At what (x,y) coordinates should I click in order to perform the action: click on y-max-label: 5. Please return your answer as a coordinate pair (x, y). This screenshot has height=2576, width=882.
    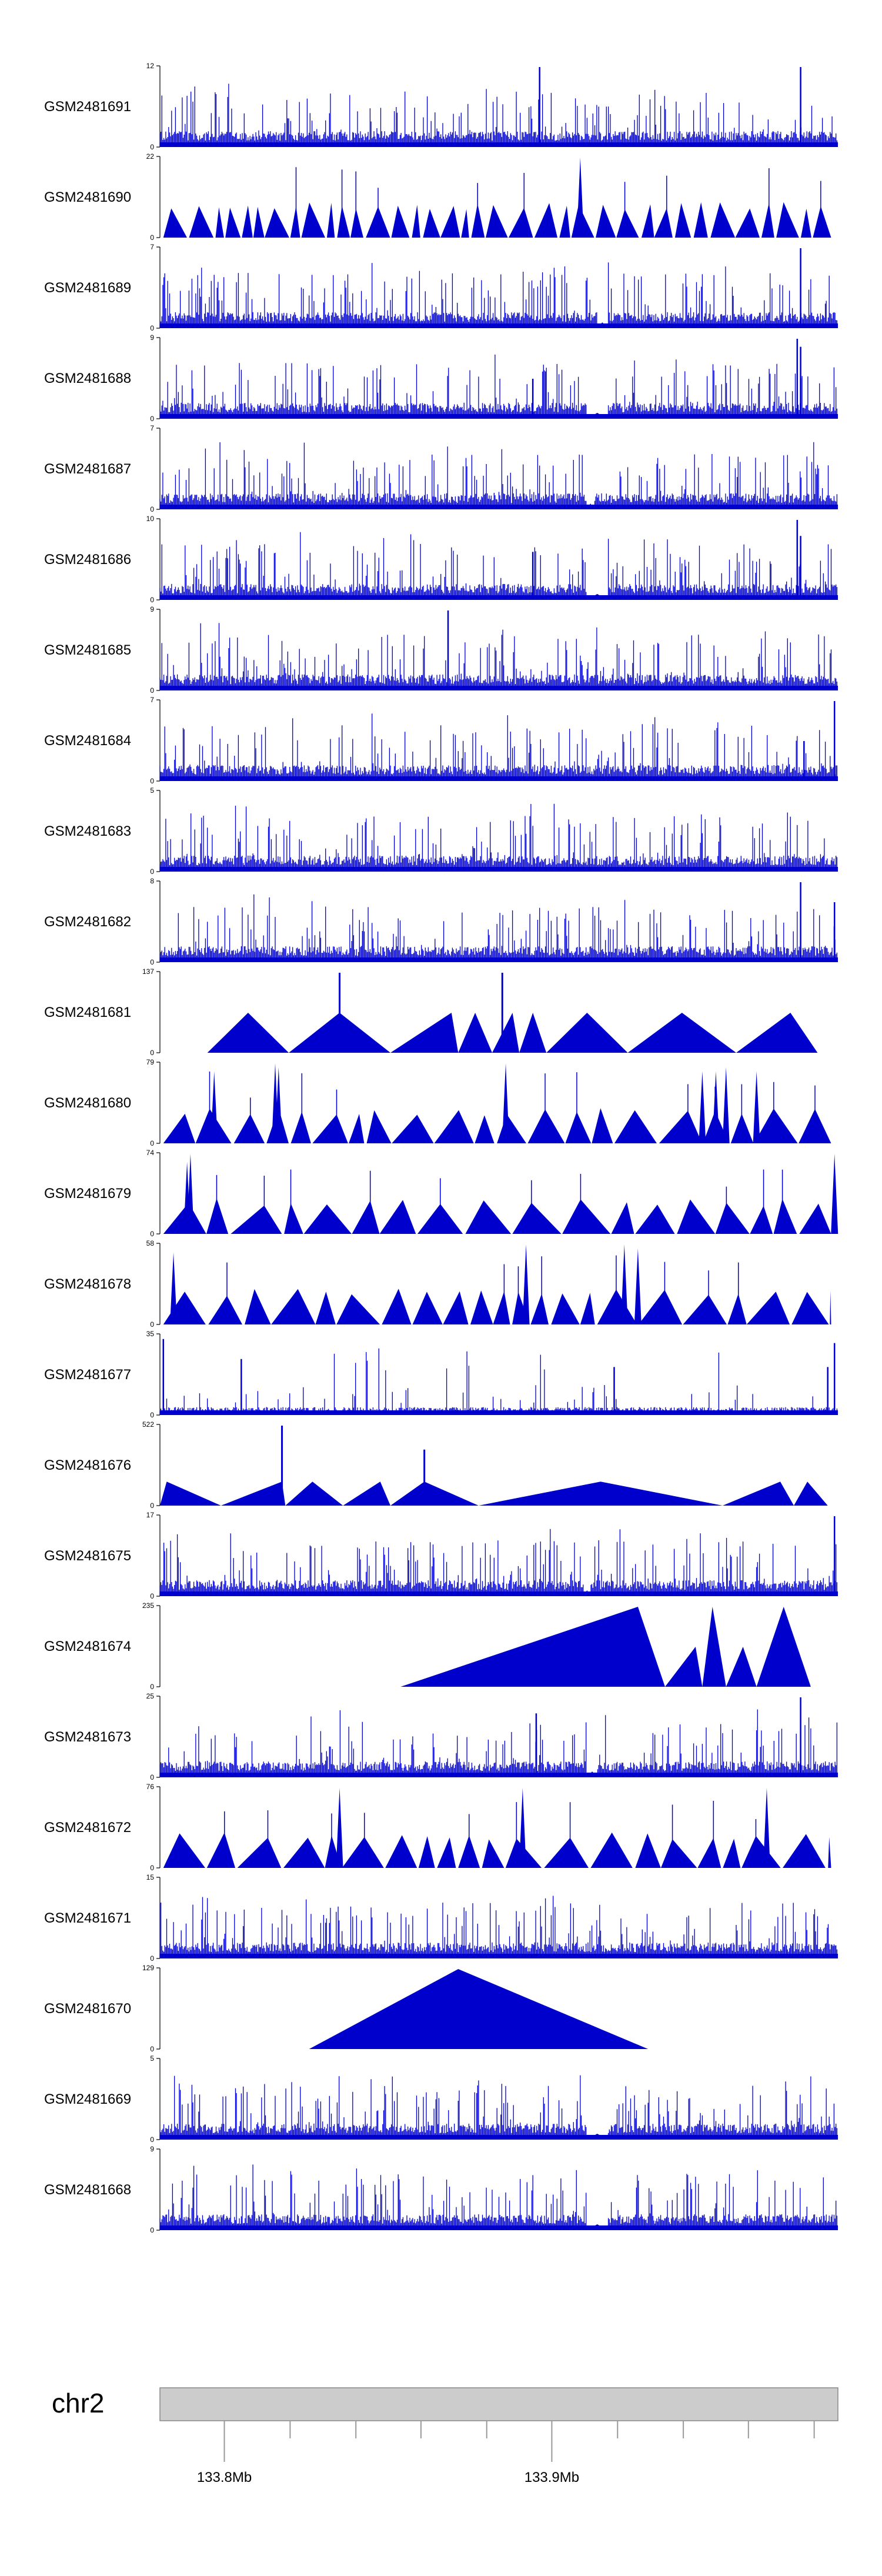
    Looking at the image, I should click on (152, 2058).